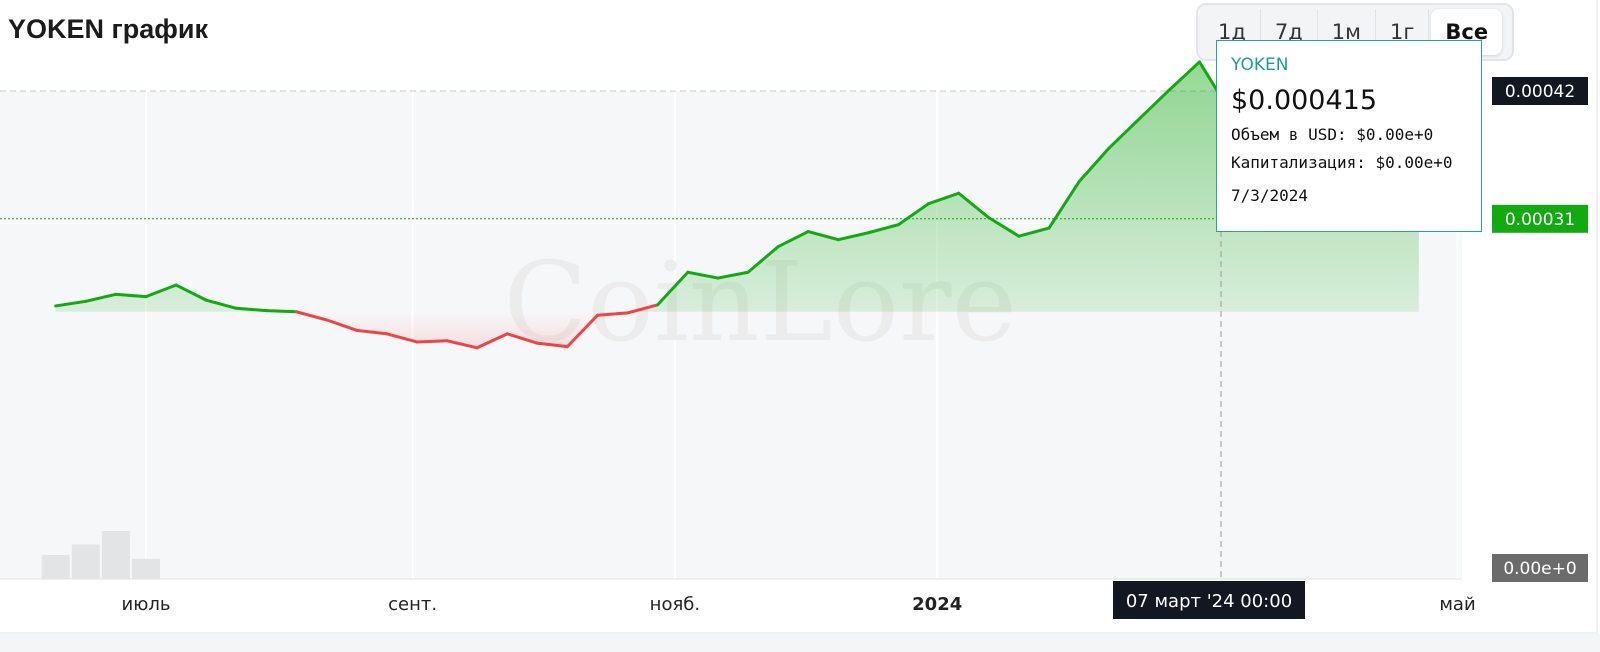  Describe the element at coordinates (800, 643) in the screenshot. I see `footer-strip` at that location.